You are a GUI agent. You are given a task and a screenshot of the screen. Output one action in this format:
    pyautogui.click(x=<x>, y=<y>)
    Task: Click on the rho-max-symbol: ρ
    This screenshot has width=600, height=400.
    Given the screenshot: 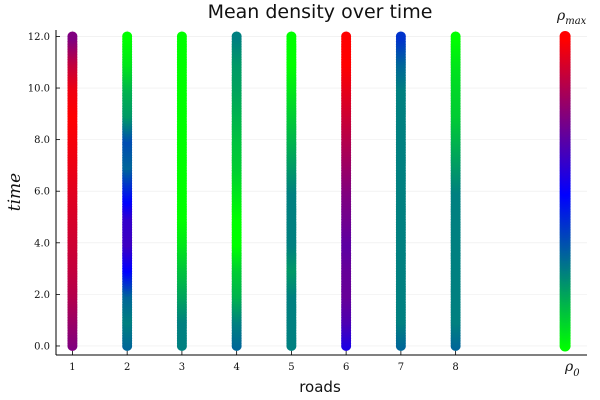 What is the action you would take?
    pyautogui.click(x=561, y=16)
    